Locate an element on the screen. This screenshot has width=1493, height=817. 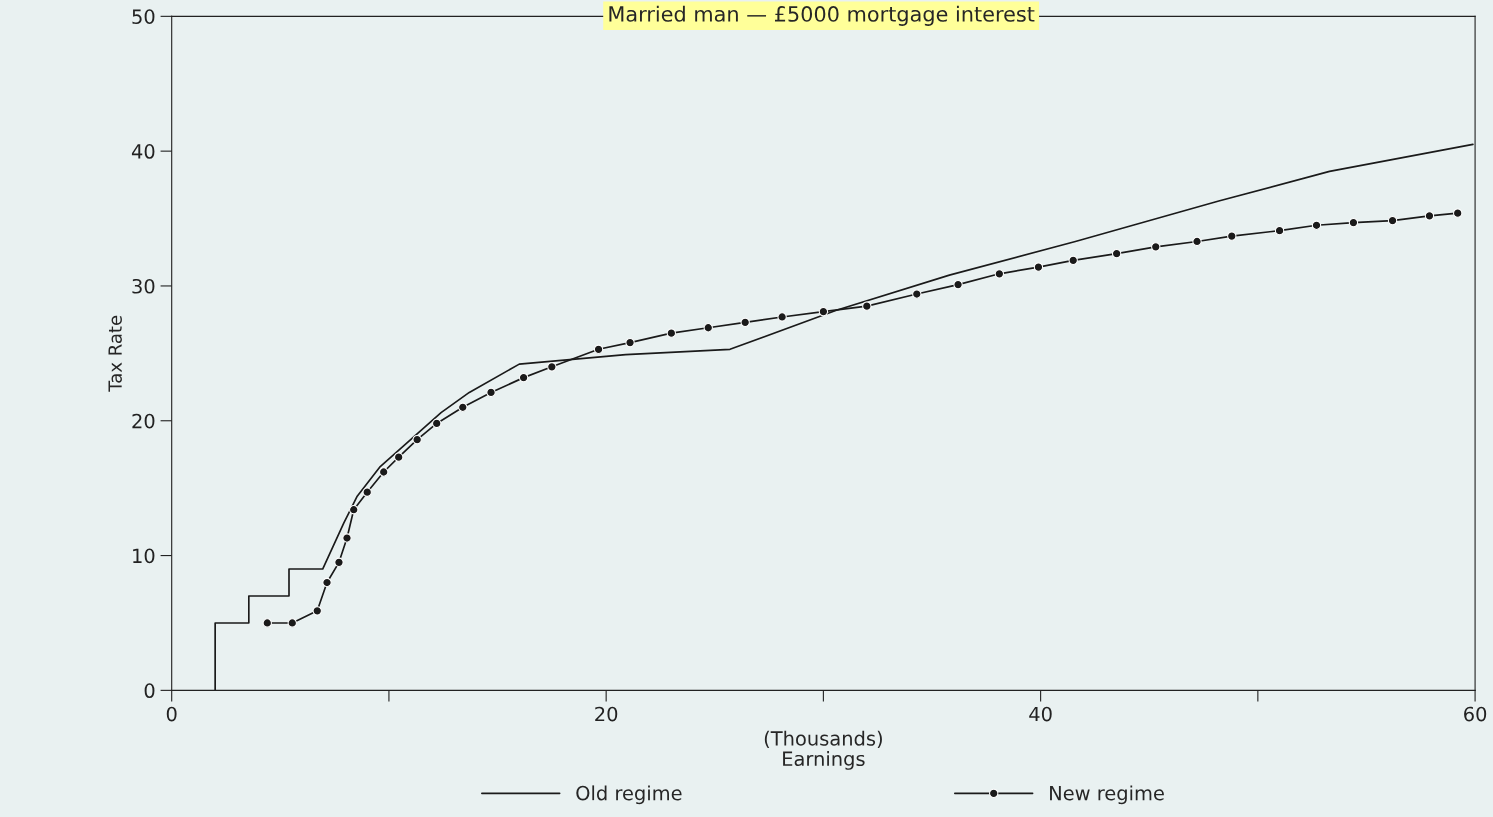
x-tick-label: 0 is located at coordinates (171, 714).